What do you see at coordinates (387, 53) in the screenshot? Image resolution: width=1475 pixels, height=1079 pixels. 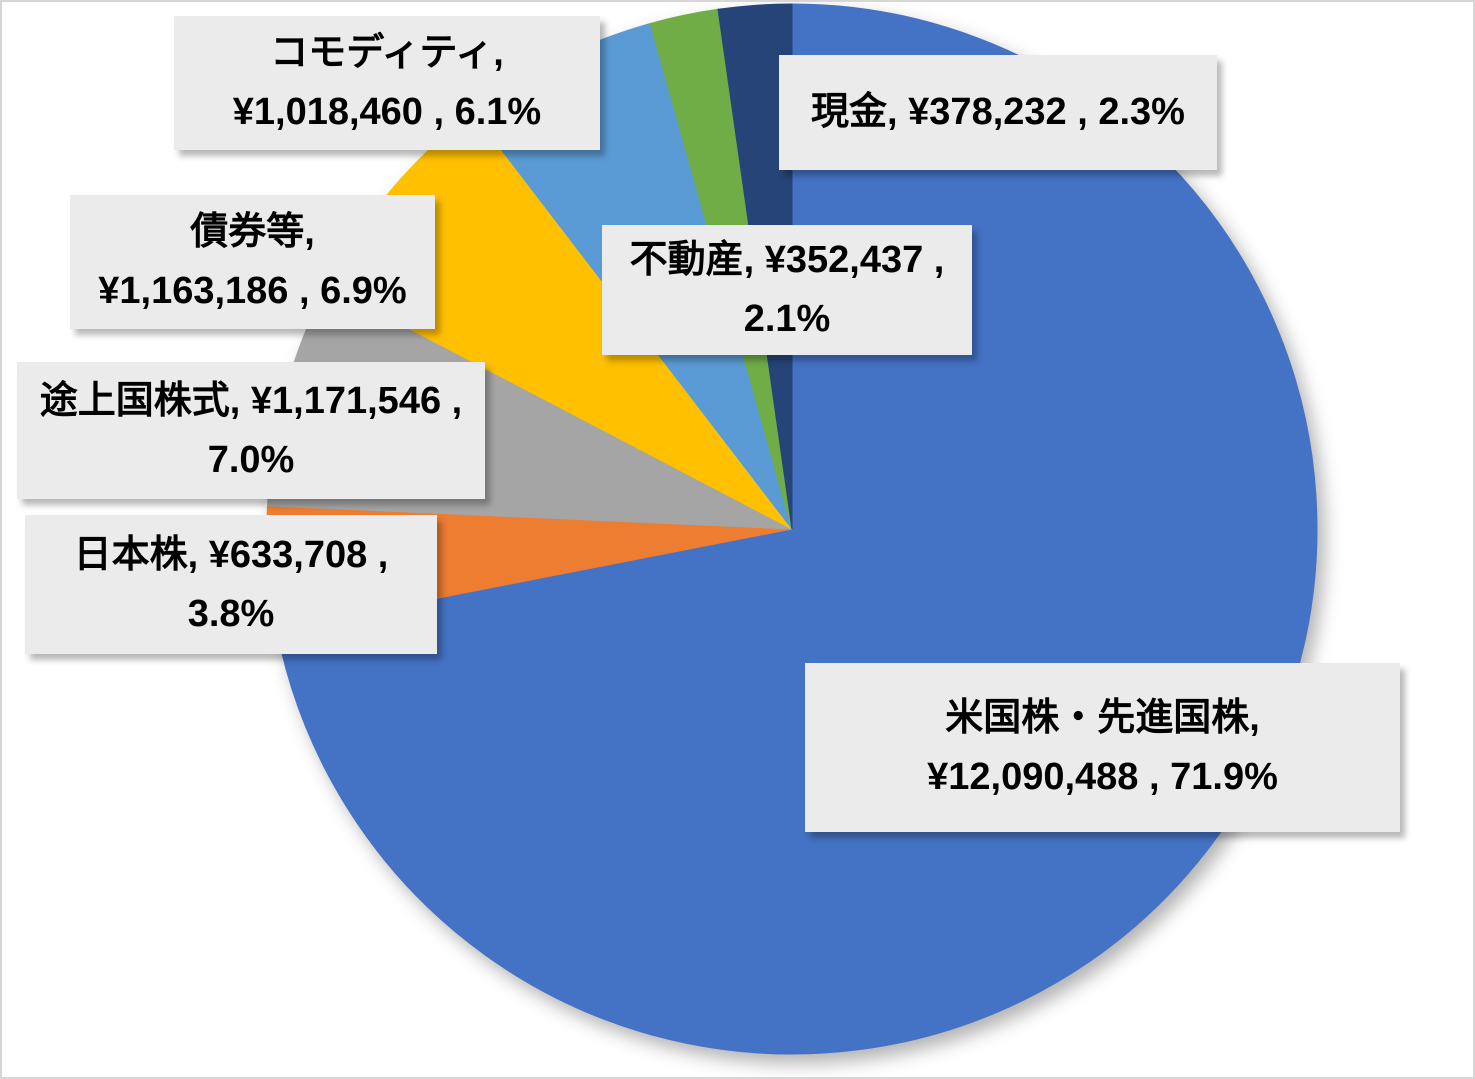 I see `data-label-text: コモディティ,` at bounding box center [387, 53].